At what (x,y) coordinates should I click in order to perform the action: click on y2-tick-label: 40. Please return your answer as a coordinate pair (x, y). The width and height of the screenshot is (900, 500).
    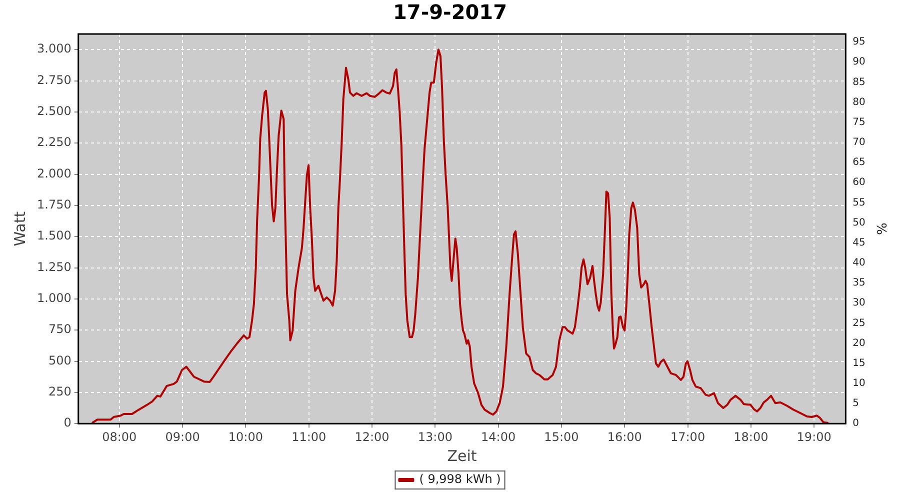
    Looking at the image, I should click on (859, 263).